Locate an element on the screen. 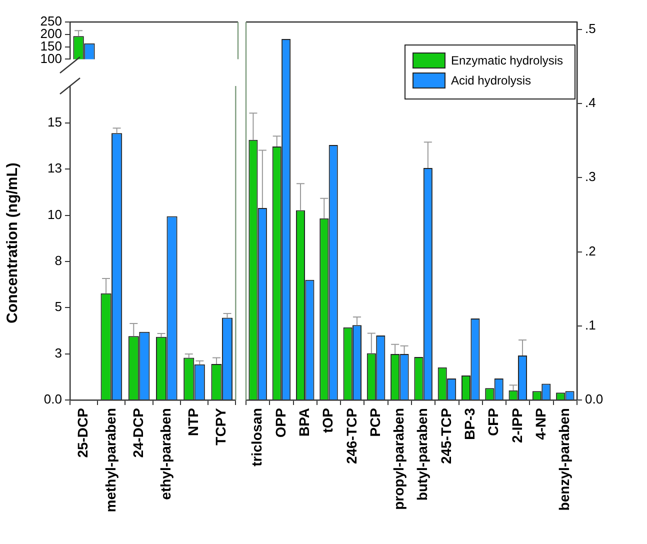 This screenshot has width=647, height=544. y-tick-label: 13 is located at coordinates (55, 168).